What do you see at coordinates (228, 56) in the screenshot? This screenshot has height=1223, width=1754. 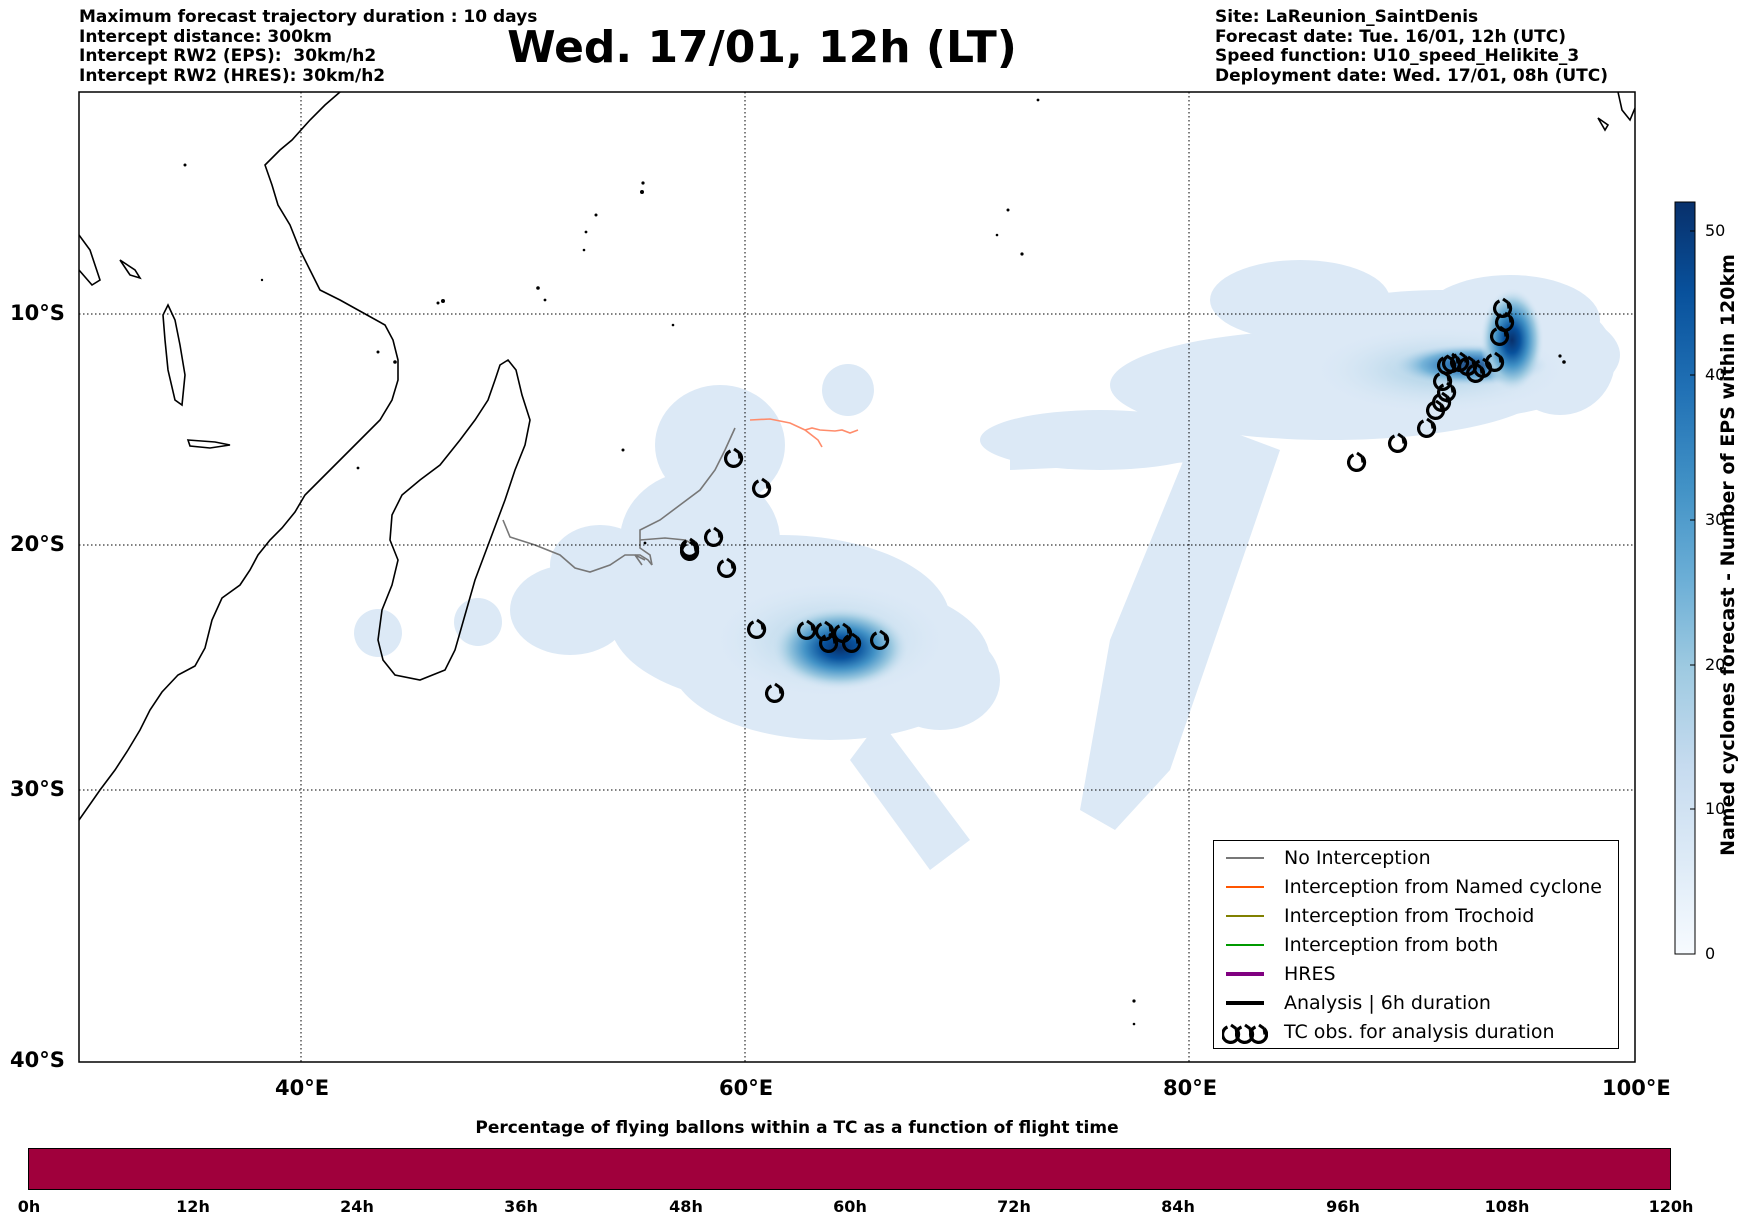 I see `header-left-line: Intercept RW2 (EPS): 30km/h2` at bounding box center [228, 56].